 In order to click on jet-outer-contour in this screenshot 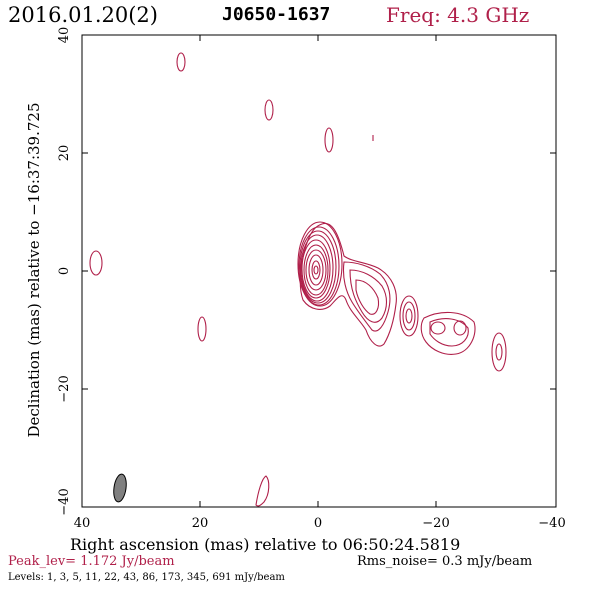, I will do `click(348, 285)`.